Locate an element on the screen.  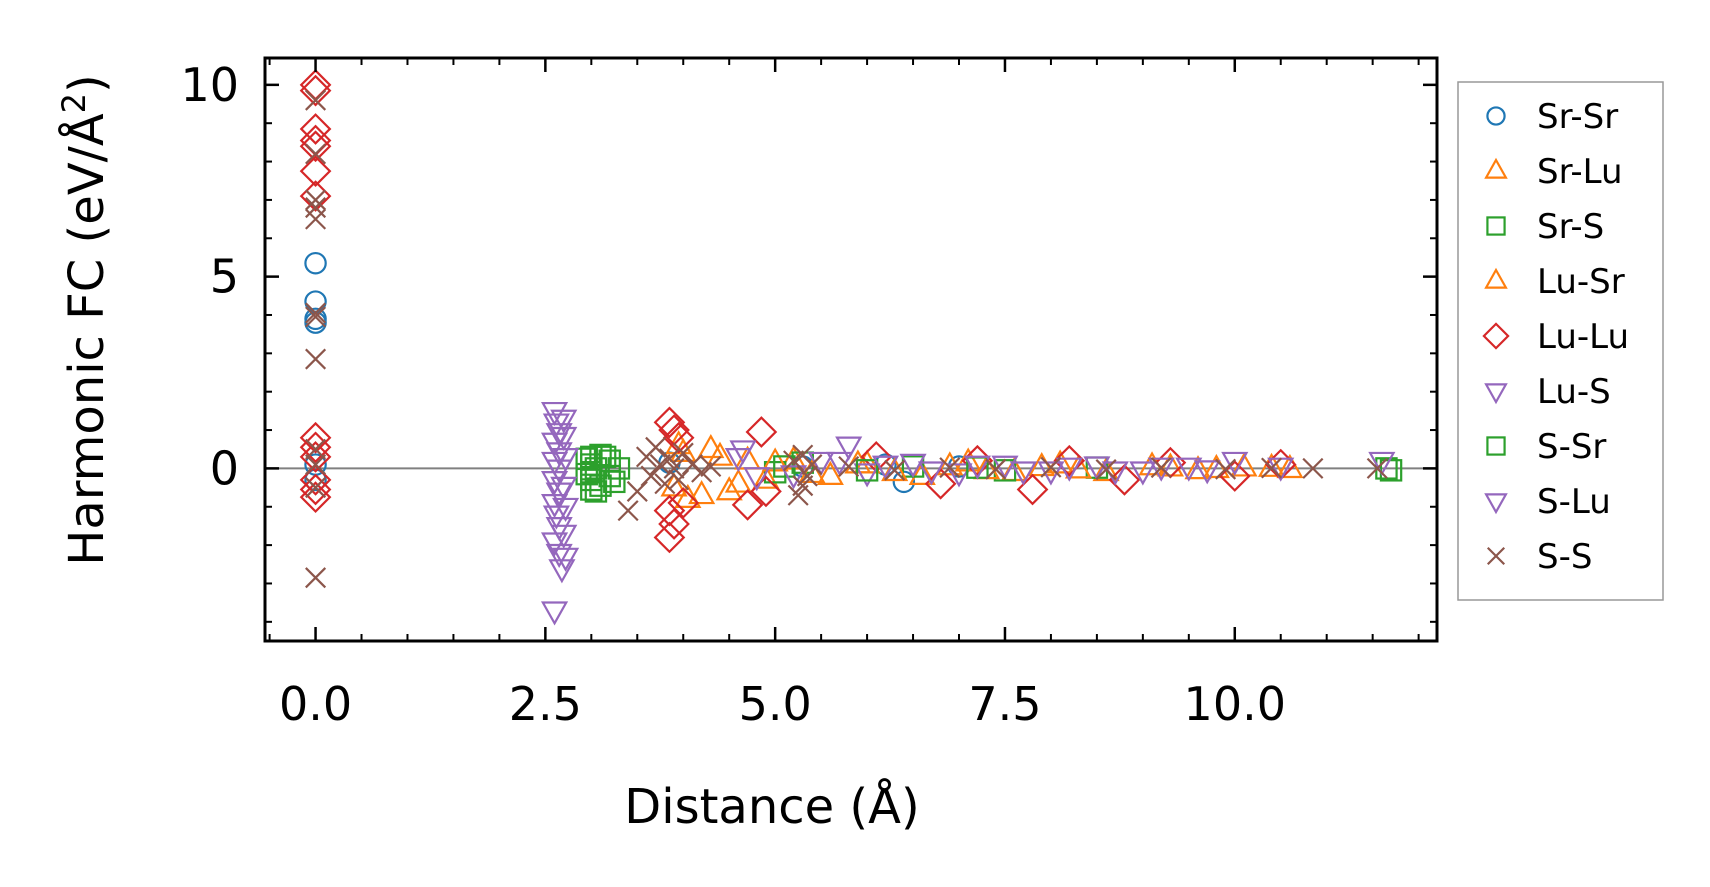
legend-label: Lu-S is located at coordinates (1574, 392).